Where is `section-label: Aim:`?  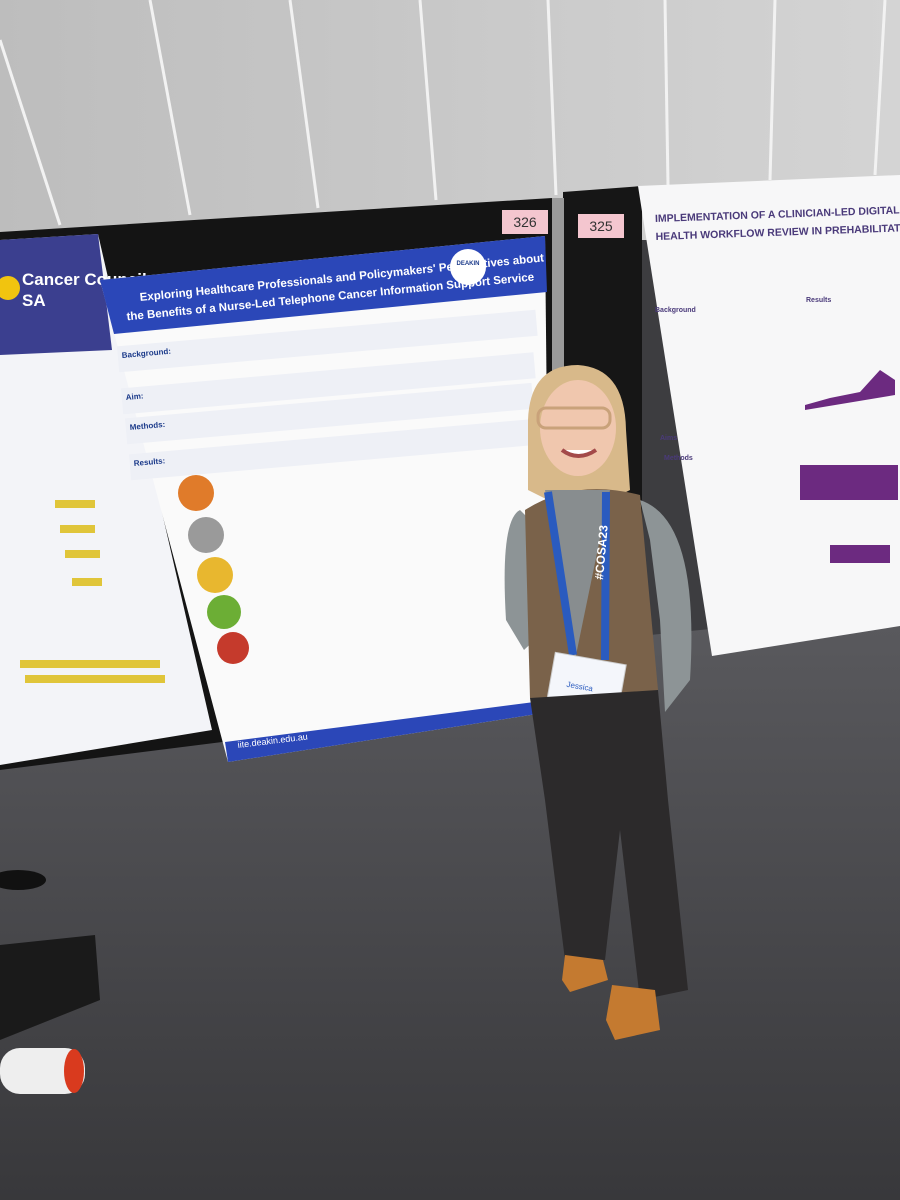
section-label: Aim: is located at coordinates (134, 396).